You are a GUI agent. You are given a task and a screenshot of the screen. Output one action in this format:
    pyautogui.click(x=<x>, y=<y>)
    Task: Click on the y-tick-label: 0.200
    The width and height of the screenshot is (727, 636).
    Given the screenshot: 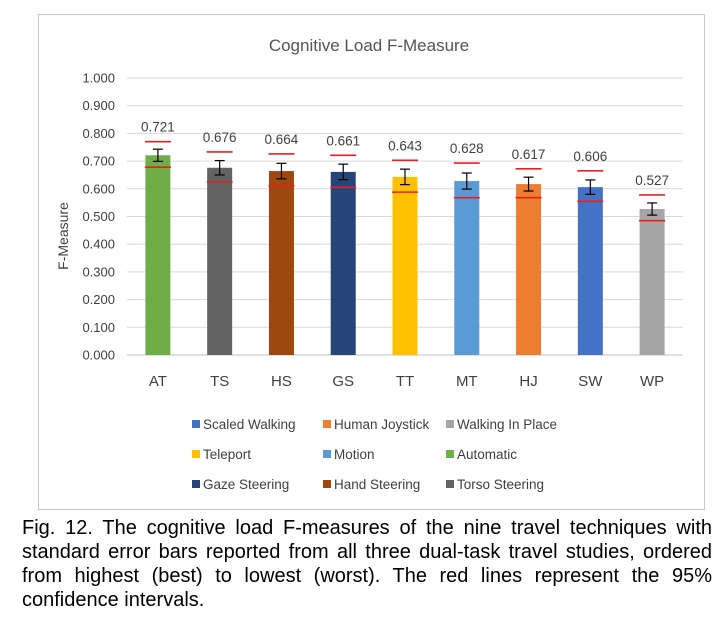 What is the action you would take?
    pyautogui.click(x=98, y=299)
    